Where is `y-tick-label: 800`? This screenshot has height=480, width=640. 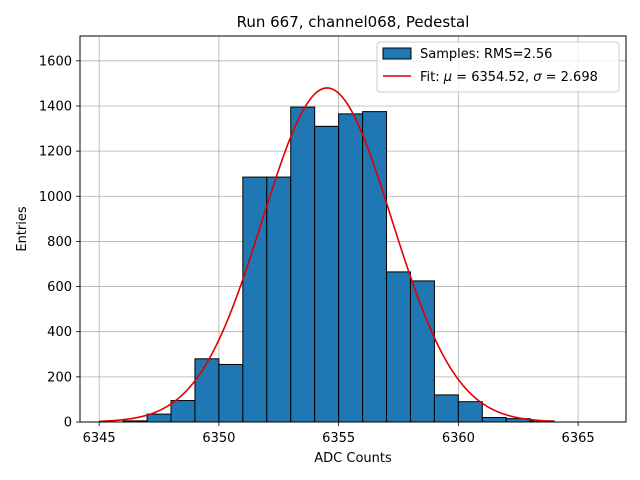
y-tick-label: 800 is located at coordinates (59, 242).